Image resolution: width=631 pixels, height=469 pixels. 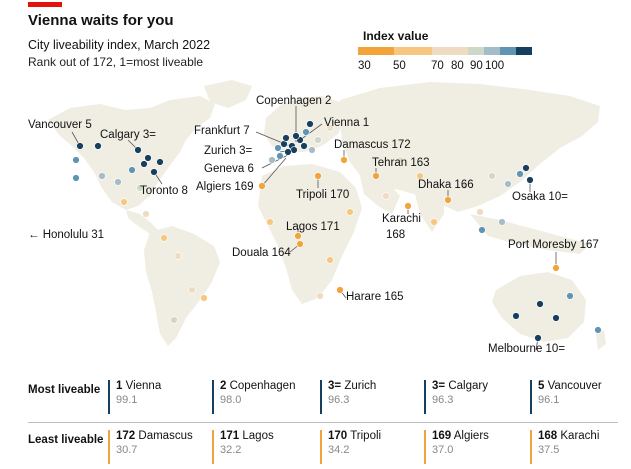 I want to click on cell-rank: 2, so click(x=223, y=386).